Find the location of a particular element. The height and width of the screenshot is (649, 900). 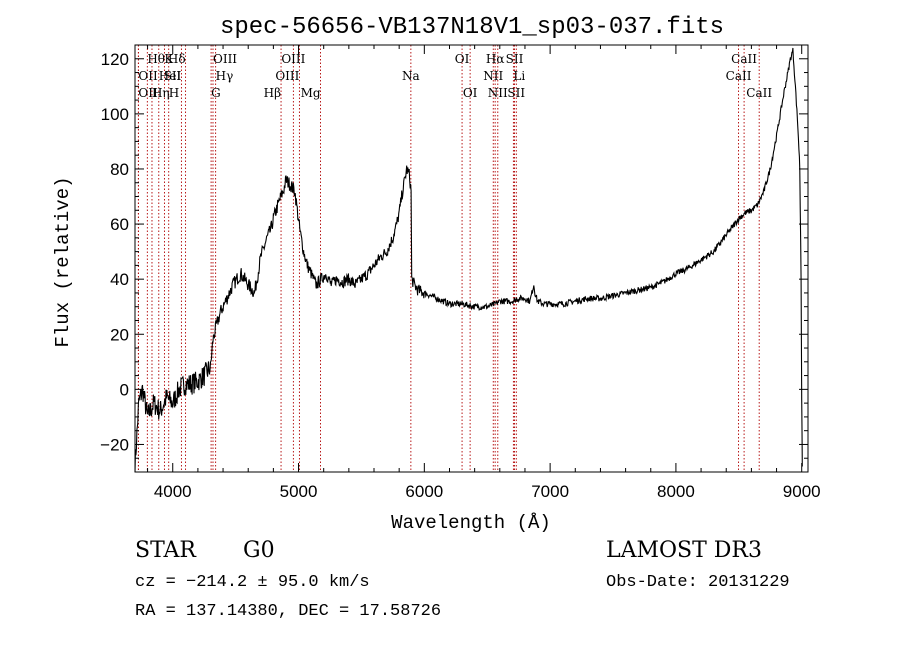

line-label-15: Mg is located at coordinates (311, 93).